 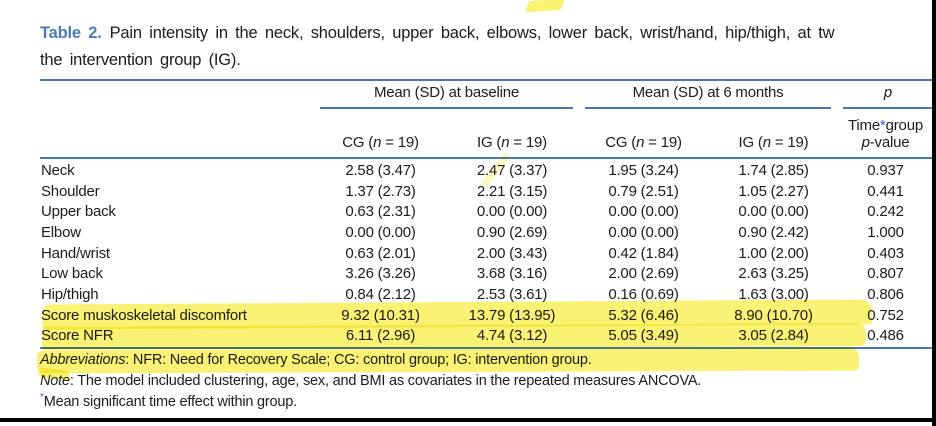 I want to click on page-right-border, so click(x=934, y=213).